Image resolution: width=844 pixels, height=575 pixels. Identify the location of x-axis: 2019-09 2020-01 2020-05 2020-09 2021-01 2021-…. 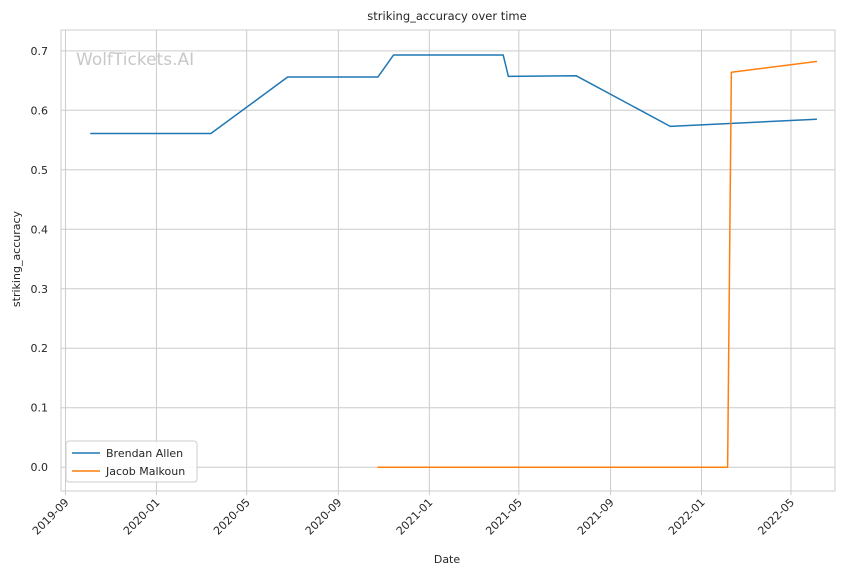
(413, 514).